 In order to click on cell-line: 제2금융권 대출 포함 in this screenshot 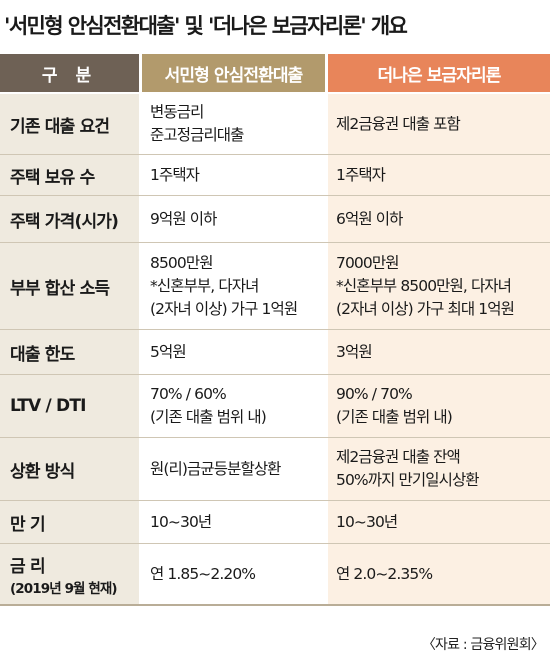, I will do `click(398, 123)`.